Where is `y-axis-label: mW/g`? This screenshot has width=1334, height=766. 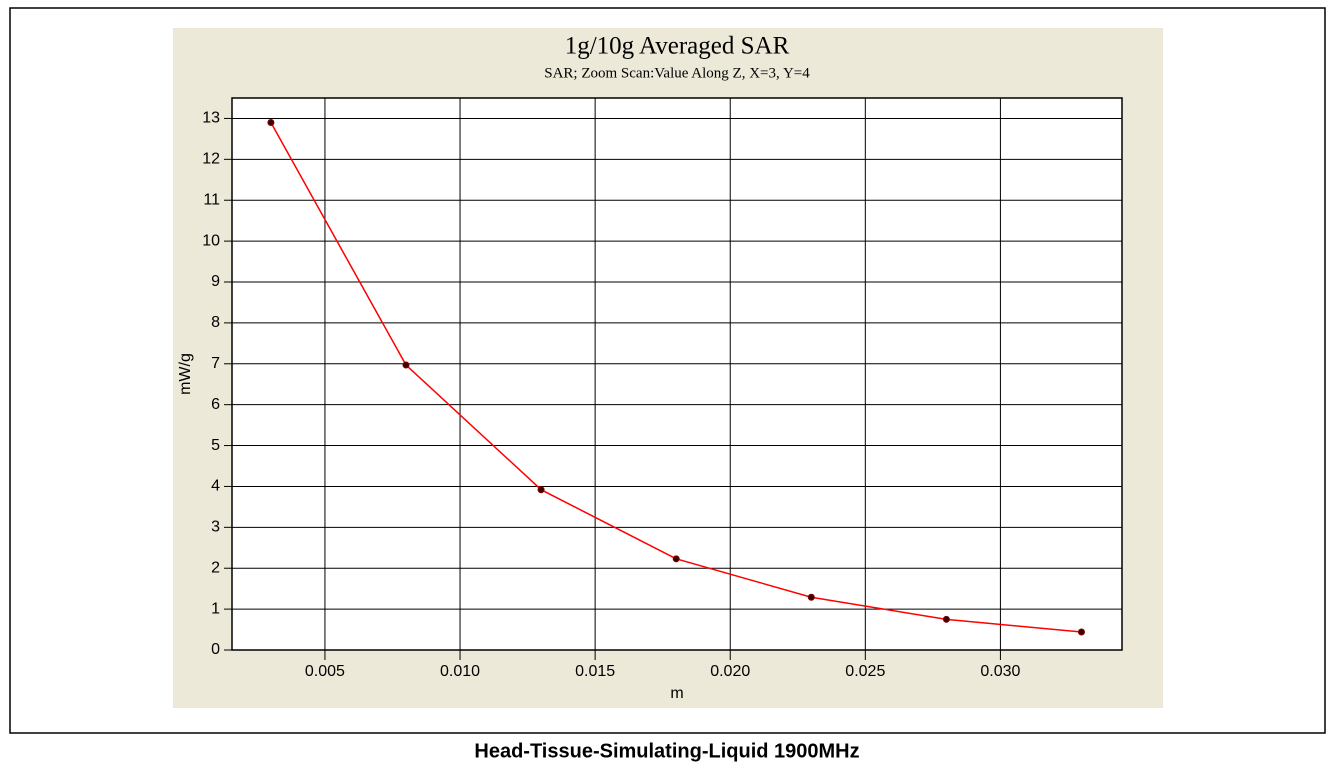 y-axis-label: mW/g is located at coordinates (185, 374).